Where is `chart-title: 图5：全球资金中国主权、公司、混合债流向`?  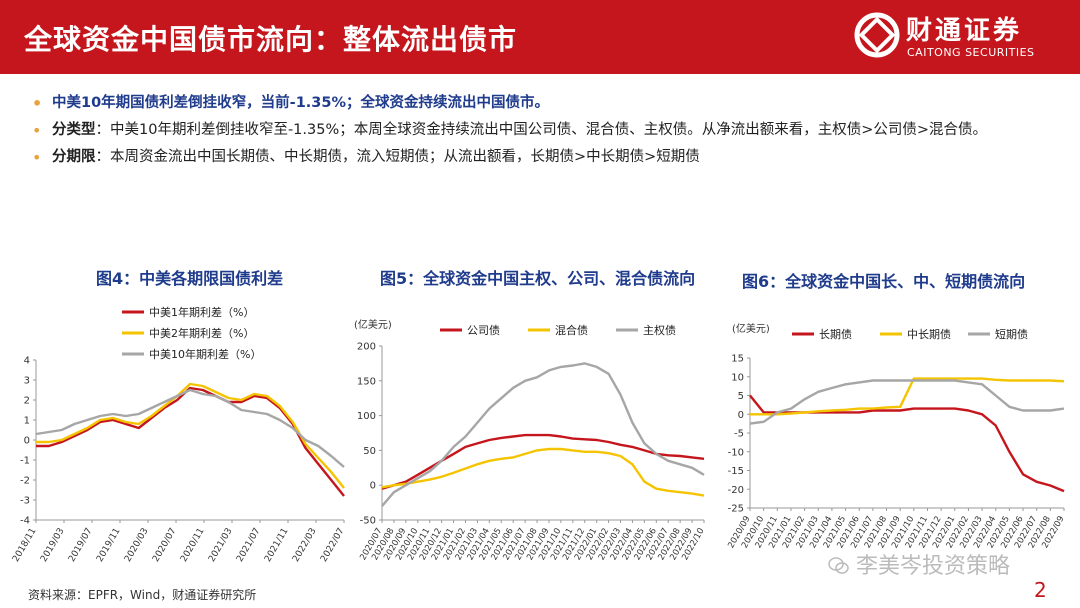
chart-title: 图5：全球资金中国主权、公司、混合债流向 is located at coordinates (538, 278).